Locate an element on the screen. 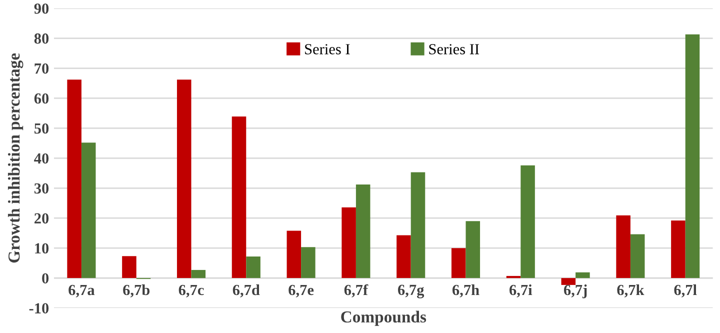  y-tick-label: -10 is located at coordinates (39, 308).